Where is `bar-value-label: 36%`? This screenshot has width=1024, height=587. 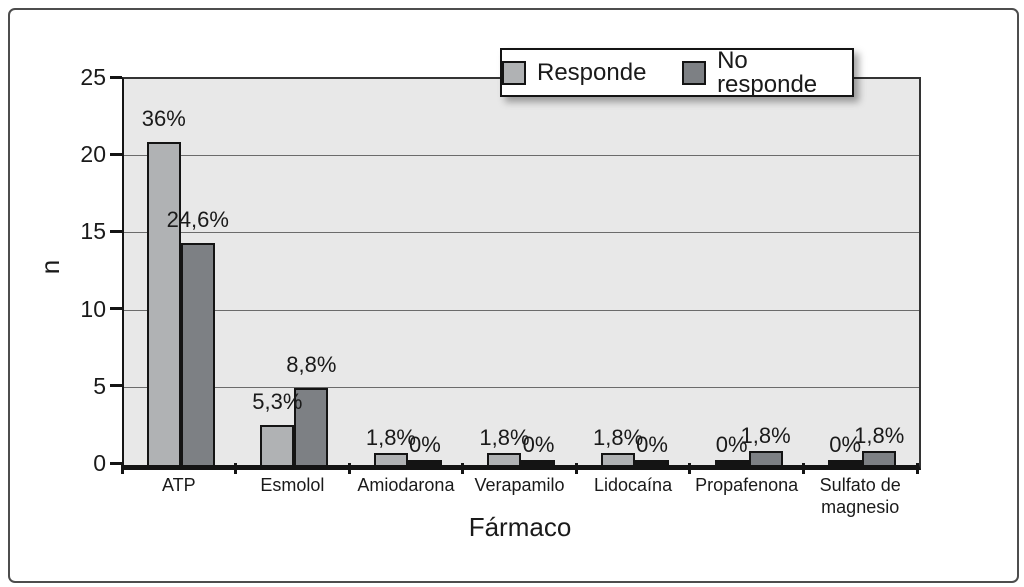 bar-value-label: 36% is located at coordinates (163, 118).